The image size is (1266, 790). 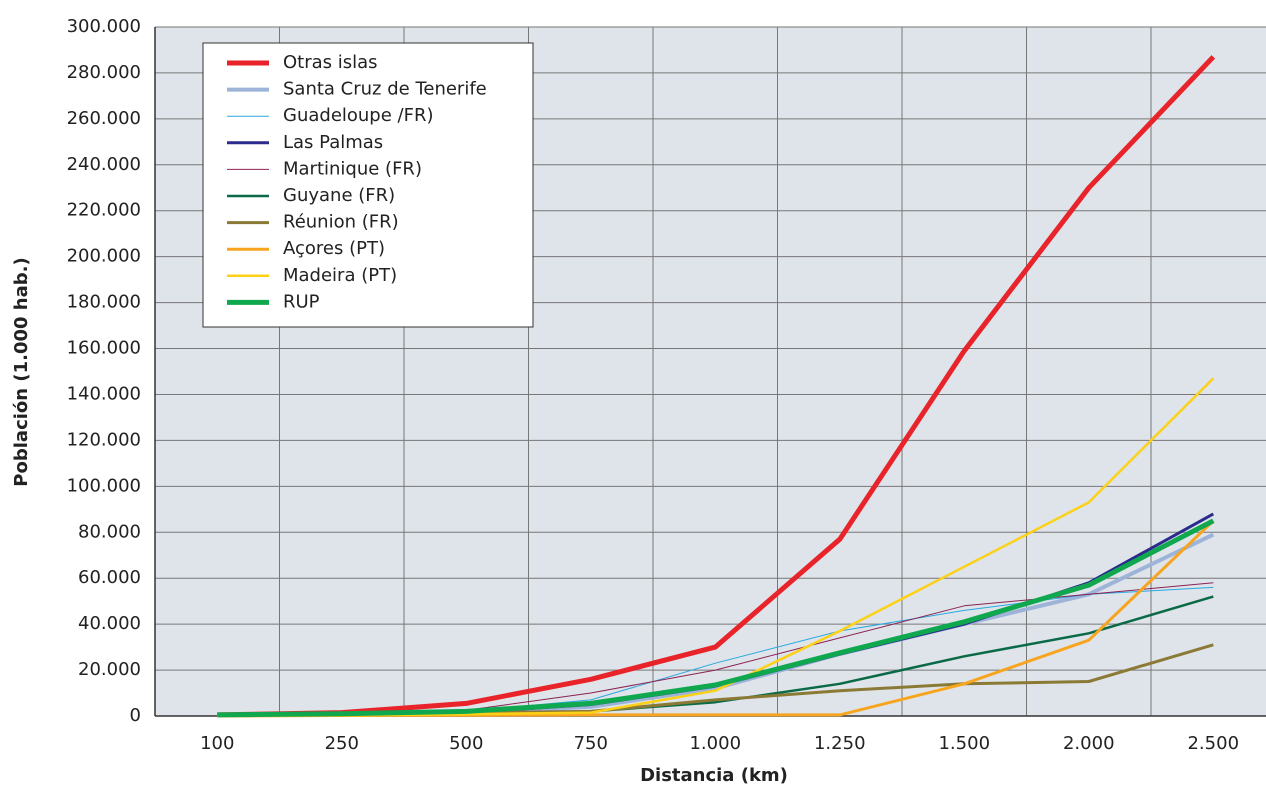 What do you see at coordinates (342, 743) in the screenshot?
I see `x-tick-label: 250` at bounding box center [342, 743].